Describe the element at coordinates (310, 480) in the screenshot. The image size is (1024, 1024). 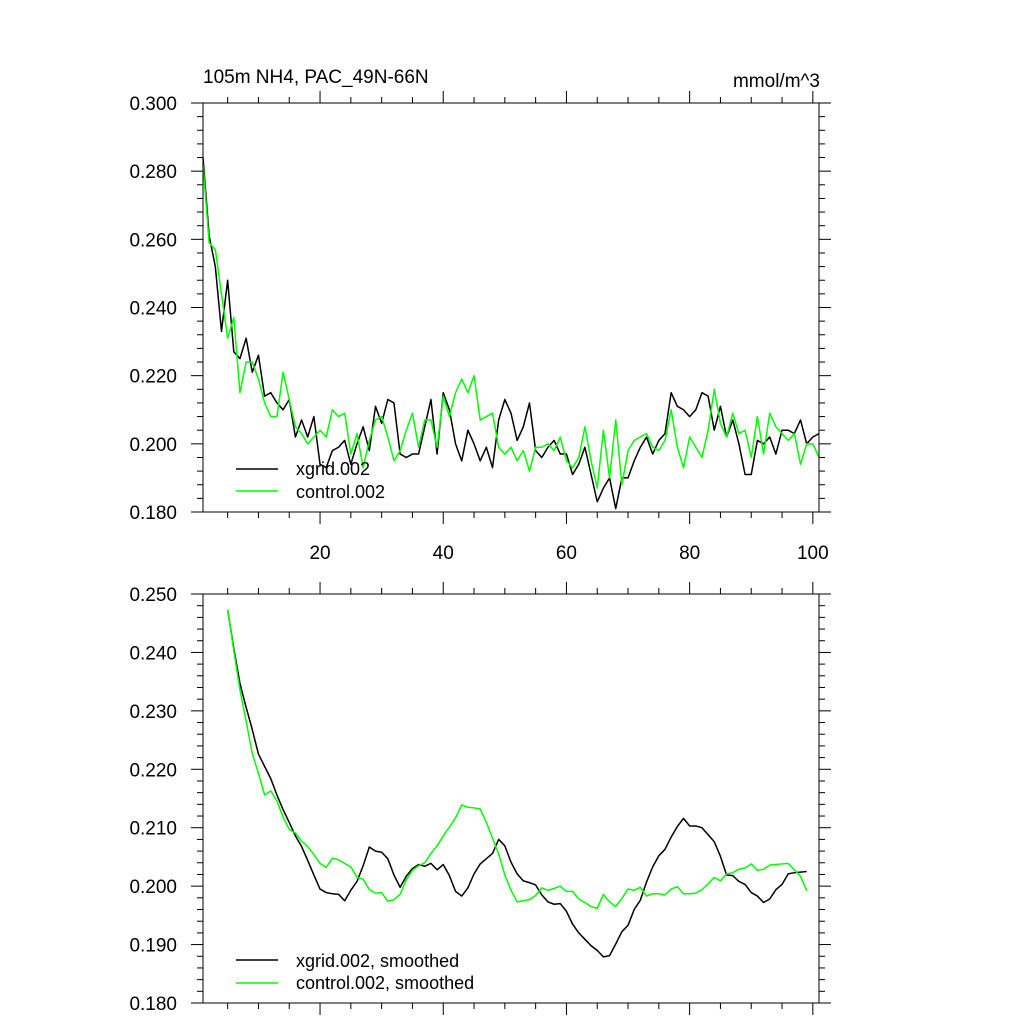
I see `top-chart-legend: xgrid.002 control.002` at that location.